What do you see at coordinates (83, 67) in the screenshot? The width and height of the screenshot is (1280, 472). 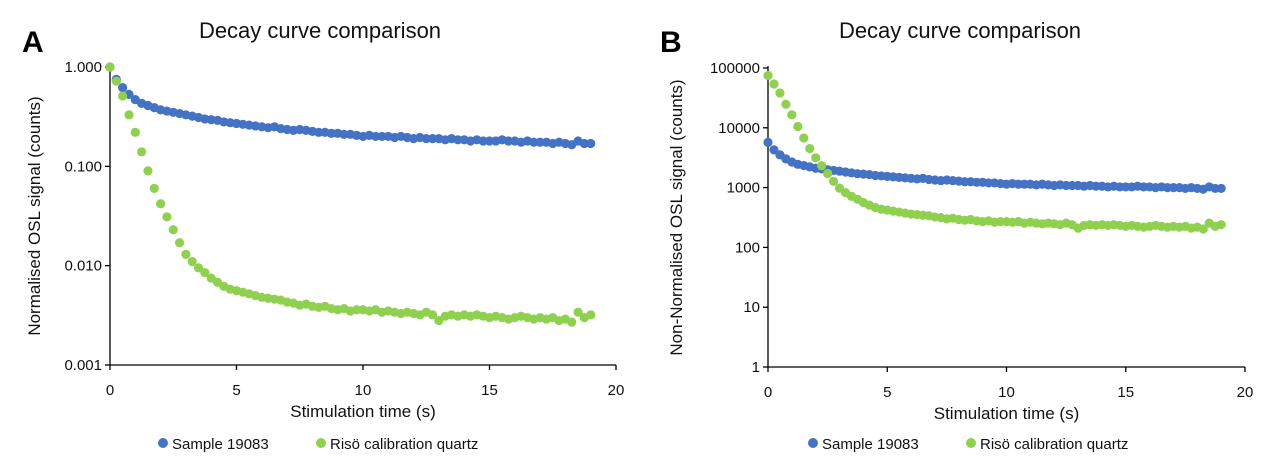 I see `y-tick-label: 1.000` at bounding box center [83, 67].